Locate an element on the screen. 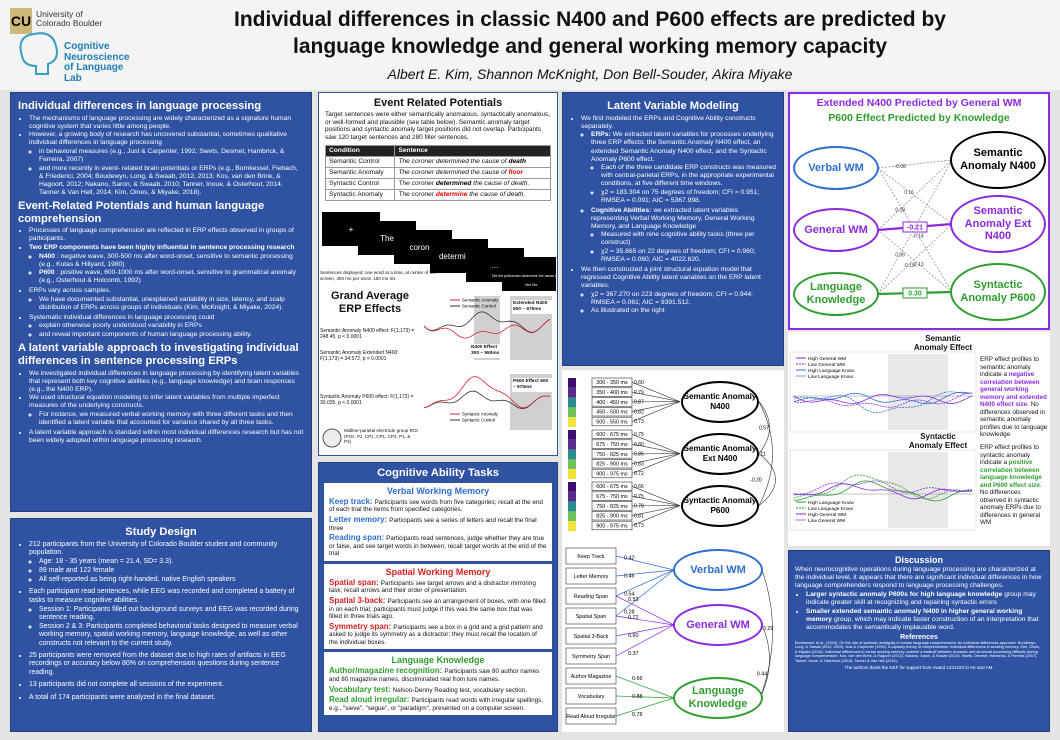 The height and width of the screenshot is (740, 1060). correlation-label: 0.44 is located at coordinates (762, 675).